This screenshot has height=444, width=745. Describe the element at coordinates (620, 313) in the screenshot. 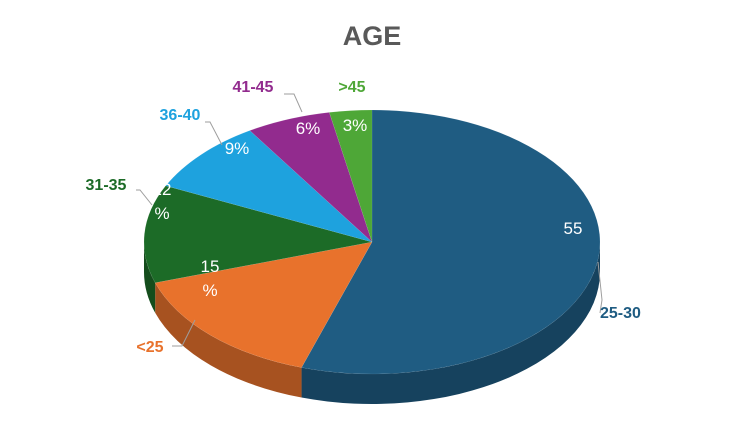

I see `category-label-25-30: 25-30` at that location.